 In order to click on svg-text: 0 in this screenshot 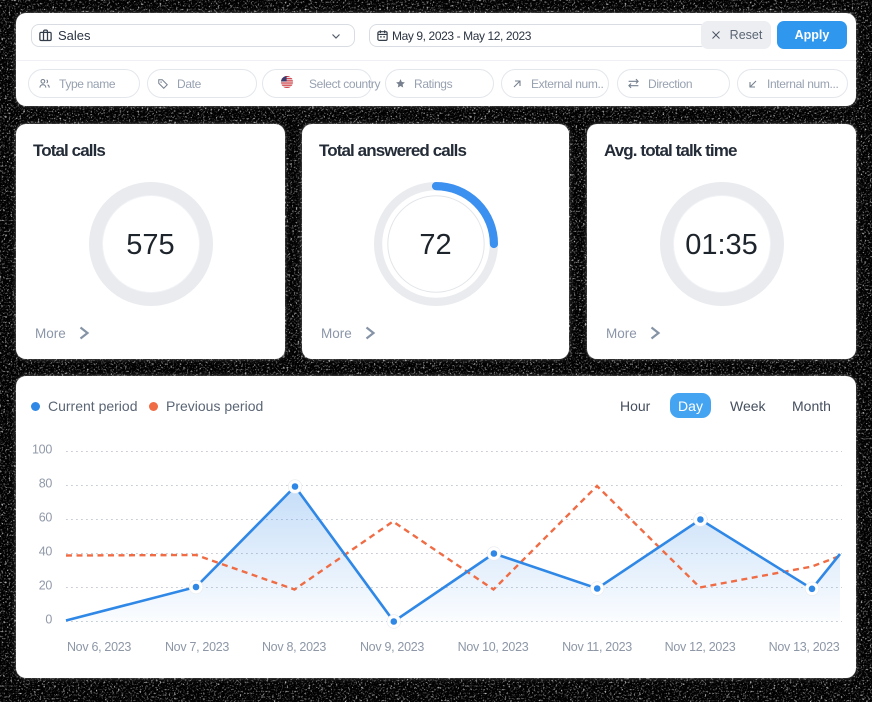, I will do `click(48, 620)`.